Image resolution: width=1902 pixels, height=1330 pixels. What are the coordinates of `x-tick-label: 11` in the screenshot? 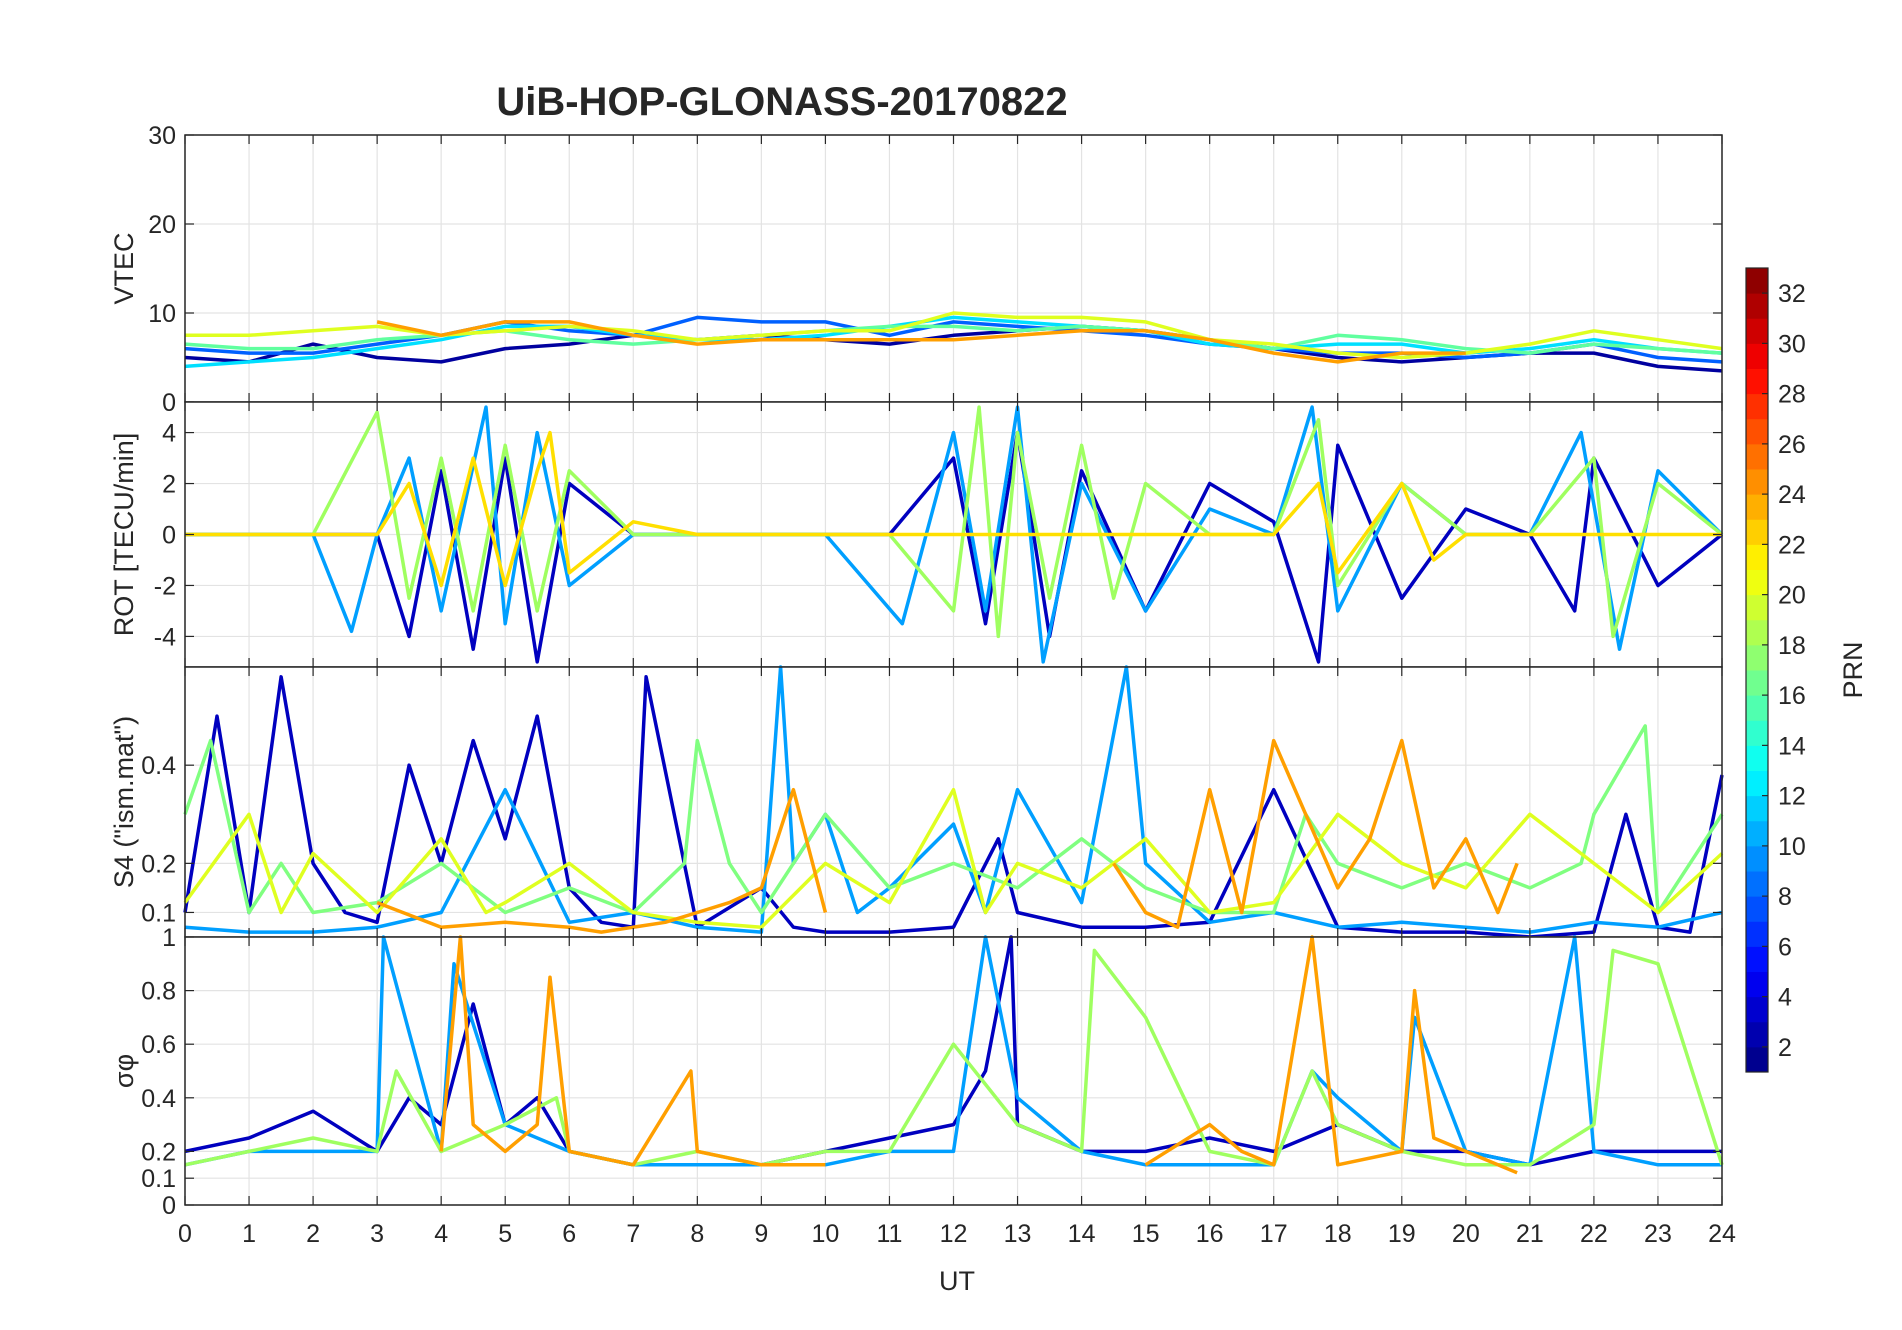 It's located at (889, 1234).